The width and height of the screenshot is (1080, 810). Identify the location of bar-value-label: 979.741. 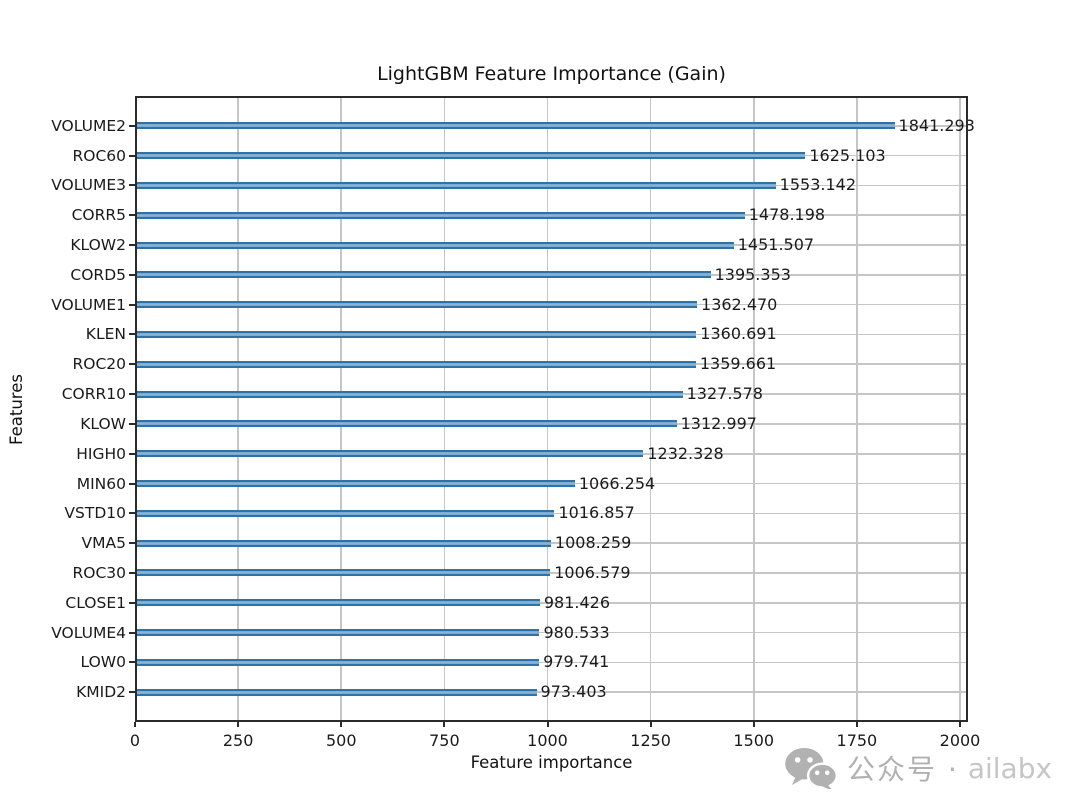
(576, 662).